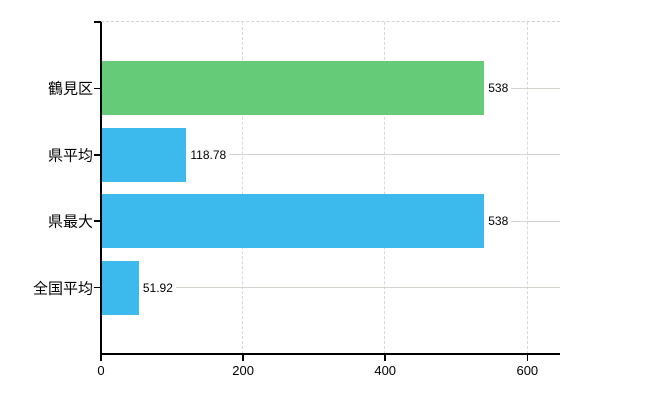 The image size is (650, 400). What do you see at coordinates (101, 370) in the screenshot?
I see `x-tick-label: 0` at bounding box center [101, 370].